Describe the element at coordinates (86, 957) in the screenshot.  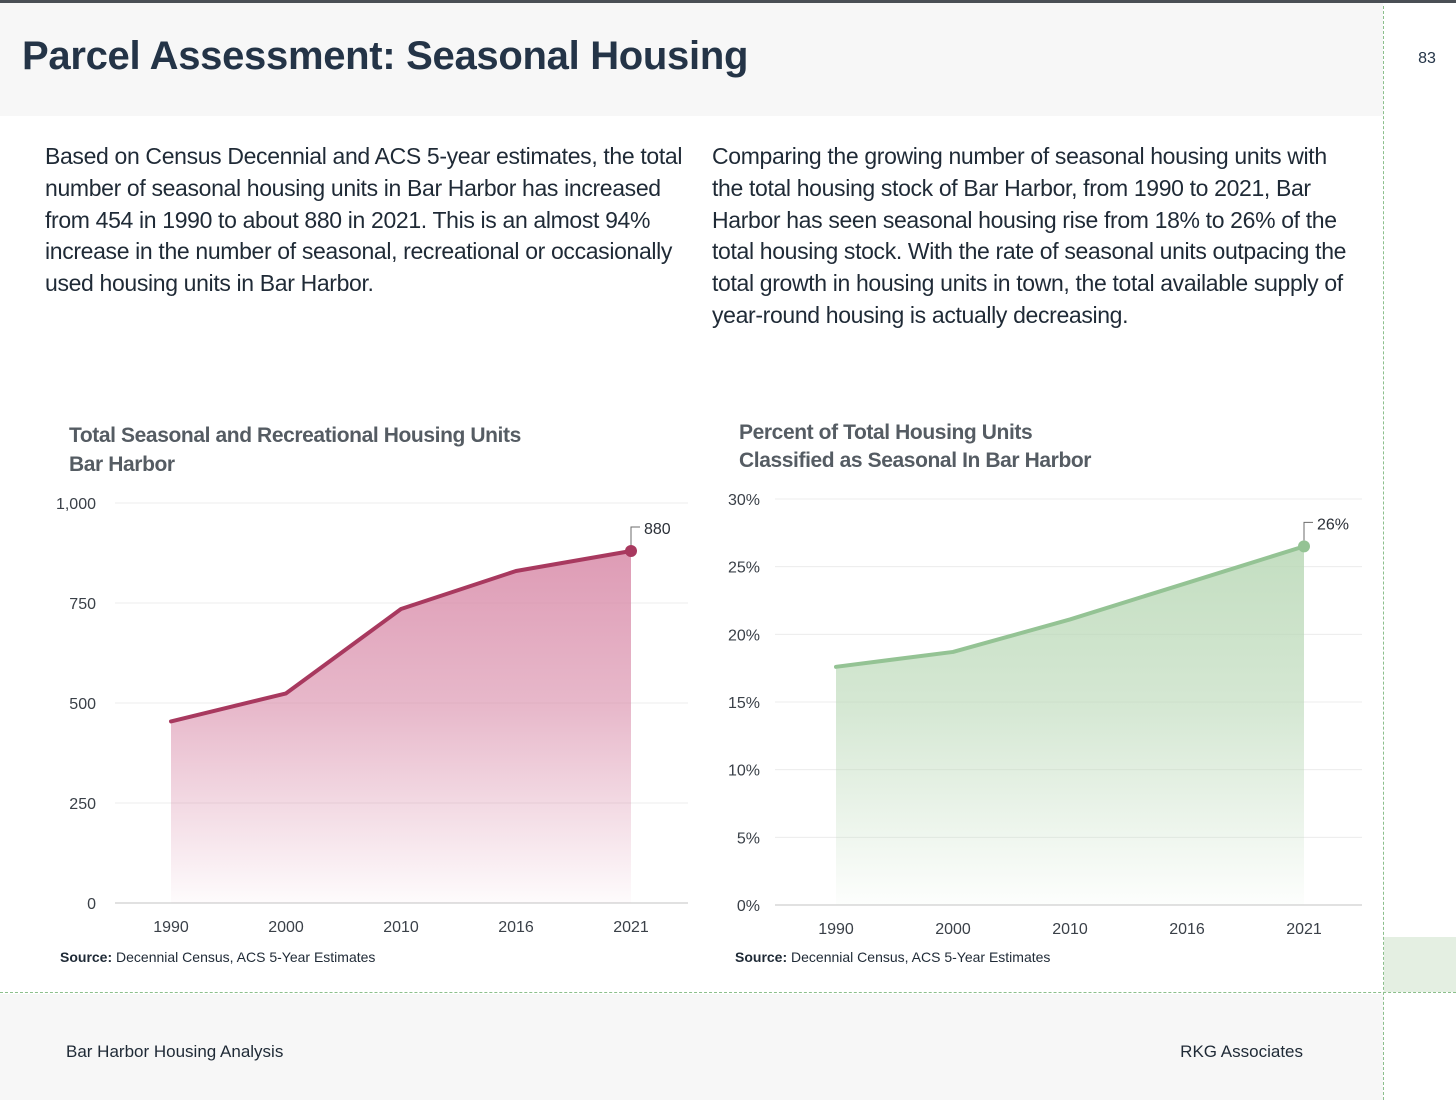
I see `chart1-source-prefix: Source:` at that location.